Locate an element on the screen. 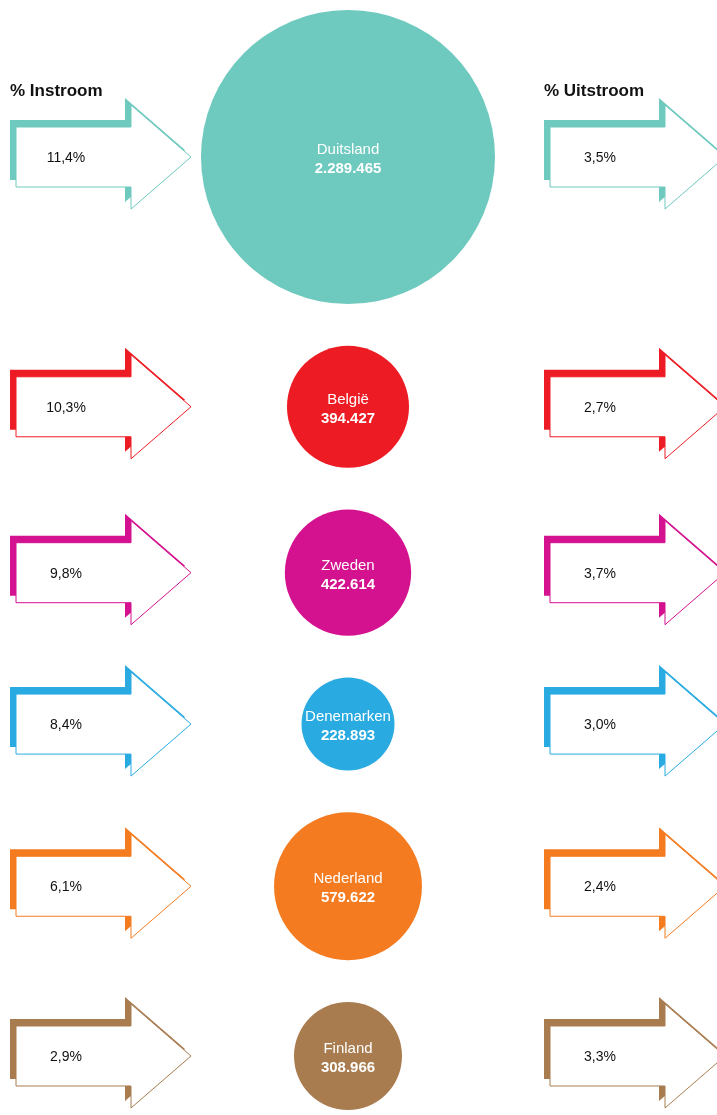 The height and width of the screenshot is (1115, 717). category-label: Duitsland is located at coordinates (348, 148).